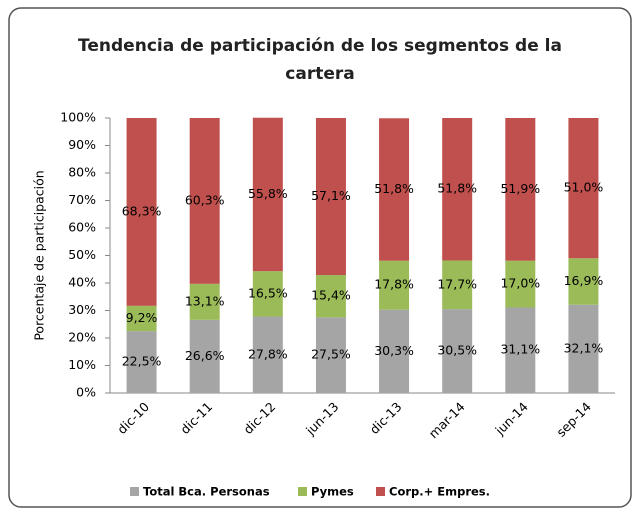  I want to click on y-tick-label: 0%, so click(86, 392).